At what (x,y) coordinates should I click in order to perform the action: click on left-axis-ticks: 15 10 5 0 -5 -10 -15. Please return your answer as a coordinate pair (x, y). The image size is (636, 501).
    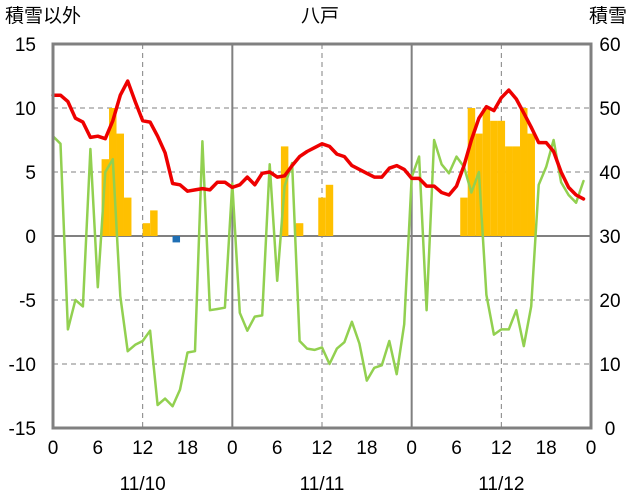
    Looking at the image, I should click on (22, 237).